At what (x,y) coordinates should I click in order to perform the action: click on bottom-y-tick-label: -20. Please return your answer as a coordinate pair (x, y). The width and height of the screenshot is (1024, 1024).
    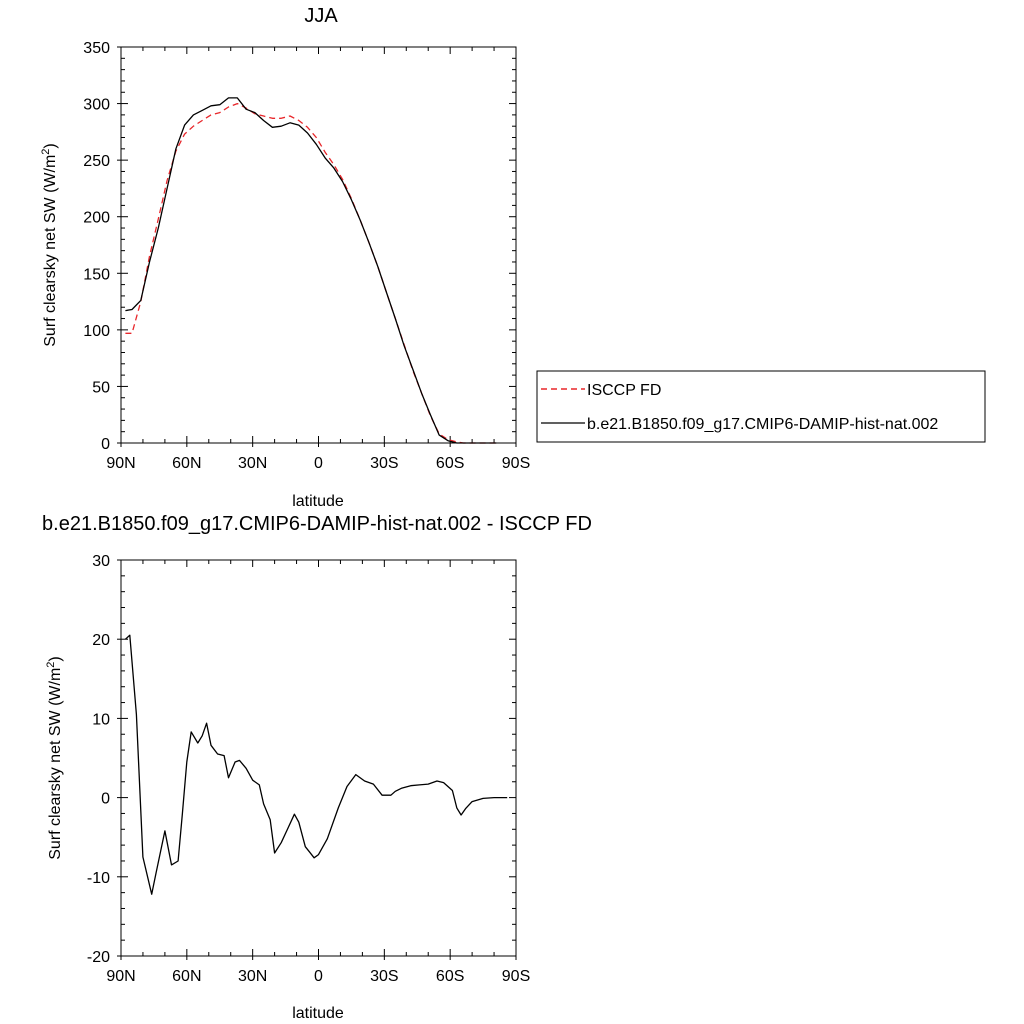
    Looking at the image, I should click on (98, 957).